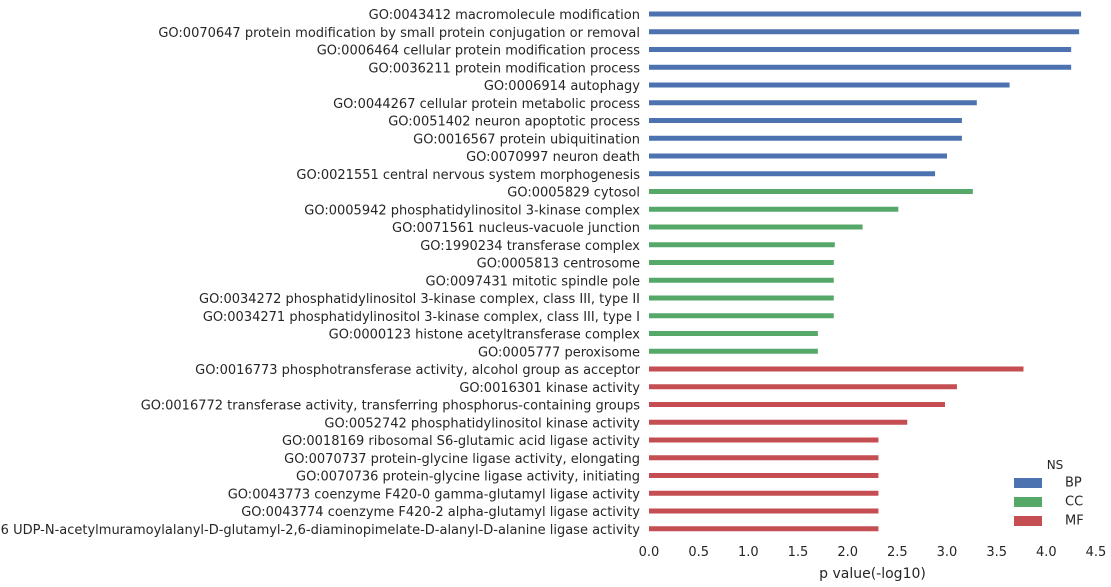 The width and height of the screenshot is (1111, 587). I want to click on category-label: GO:0043412 macromolecule modification, so click(504, 15).